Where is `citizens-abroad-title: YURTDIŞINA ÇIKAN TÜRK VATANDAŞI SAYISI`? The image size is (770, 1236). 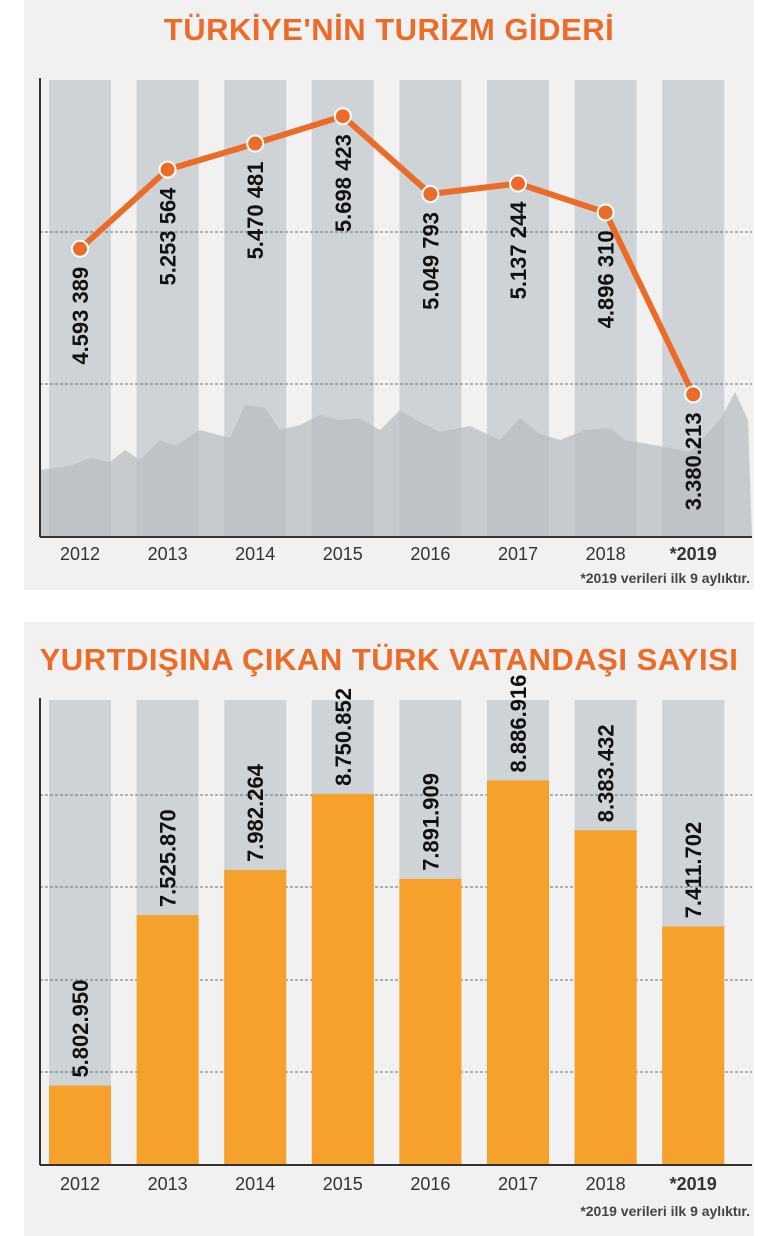
citizens-abroad-title: YURTDIŞINA ÇIKAN TÜRK VATANDAŞI SAYISI is located at coordinates (389, 659).